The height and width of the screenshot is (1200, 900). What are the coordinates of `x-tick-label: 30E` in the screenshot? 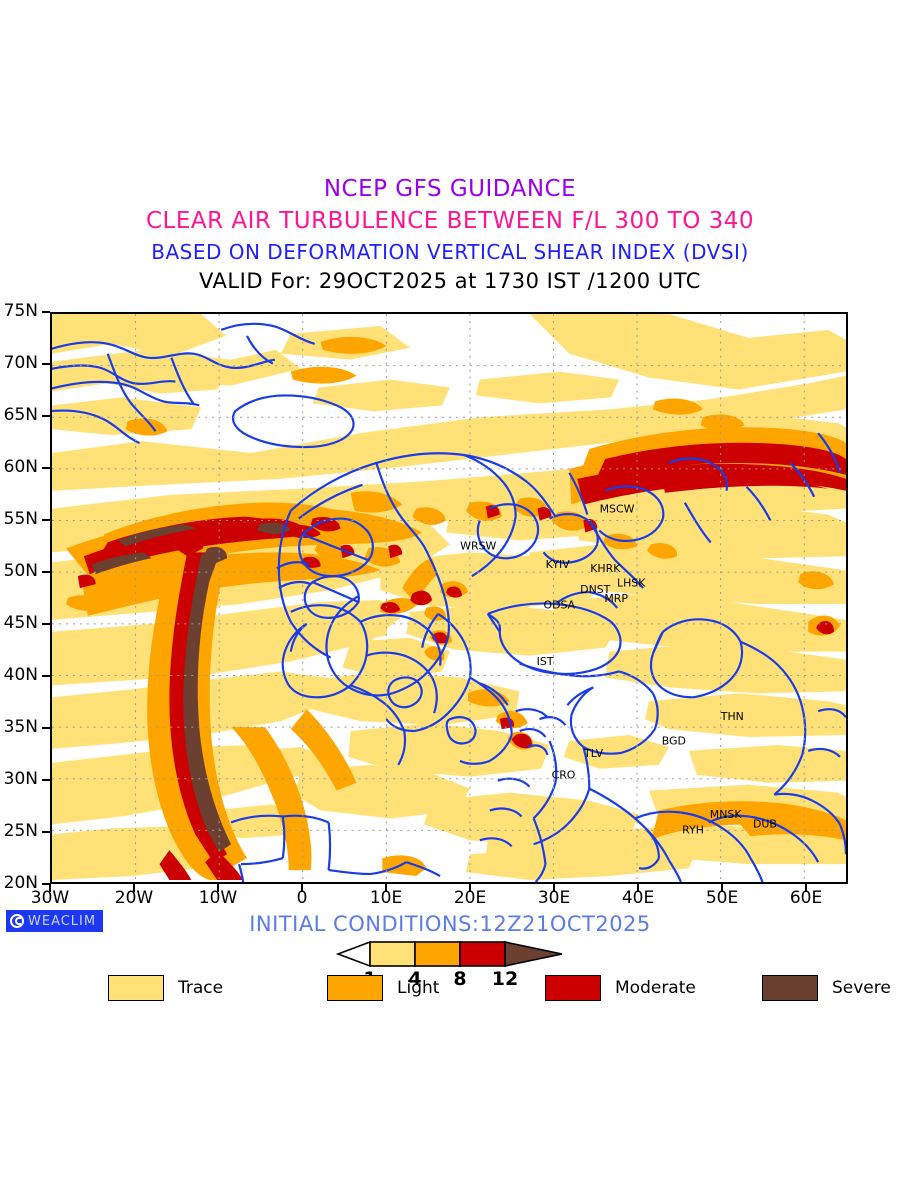 It's located at (554, 898).